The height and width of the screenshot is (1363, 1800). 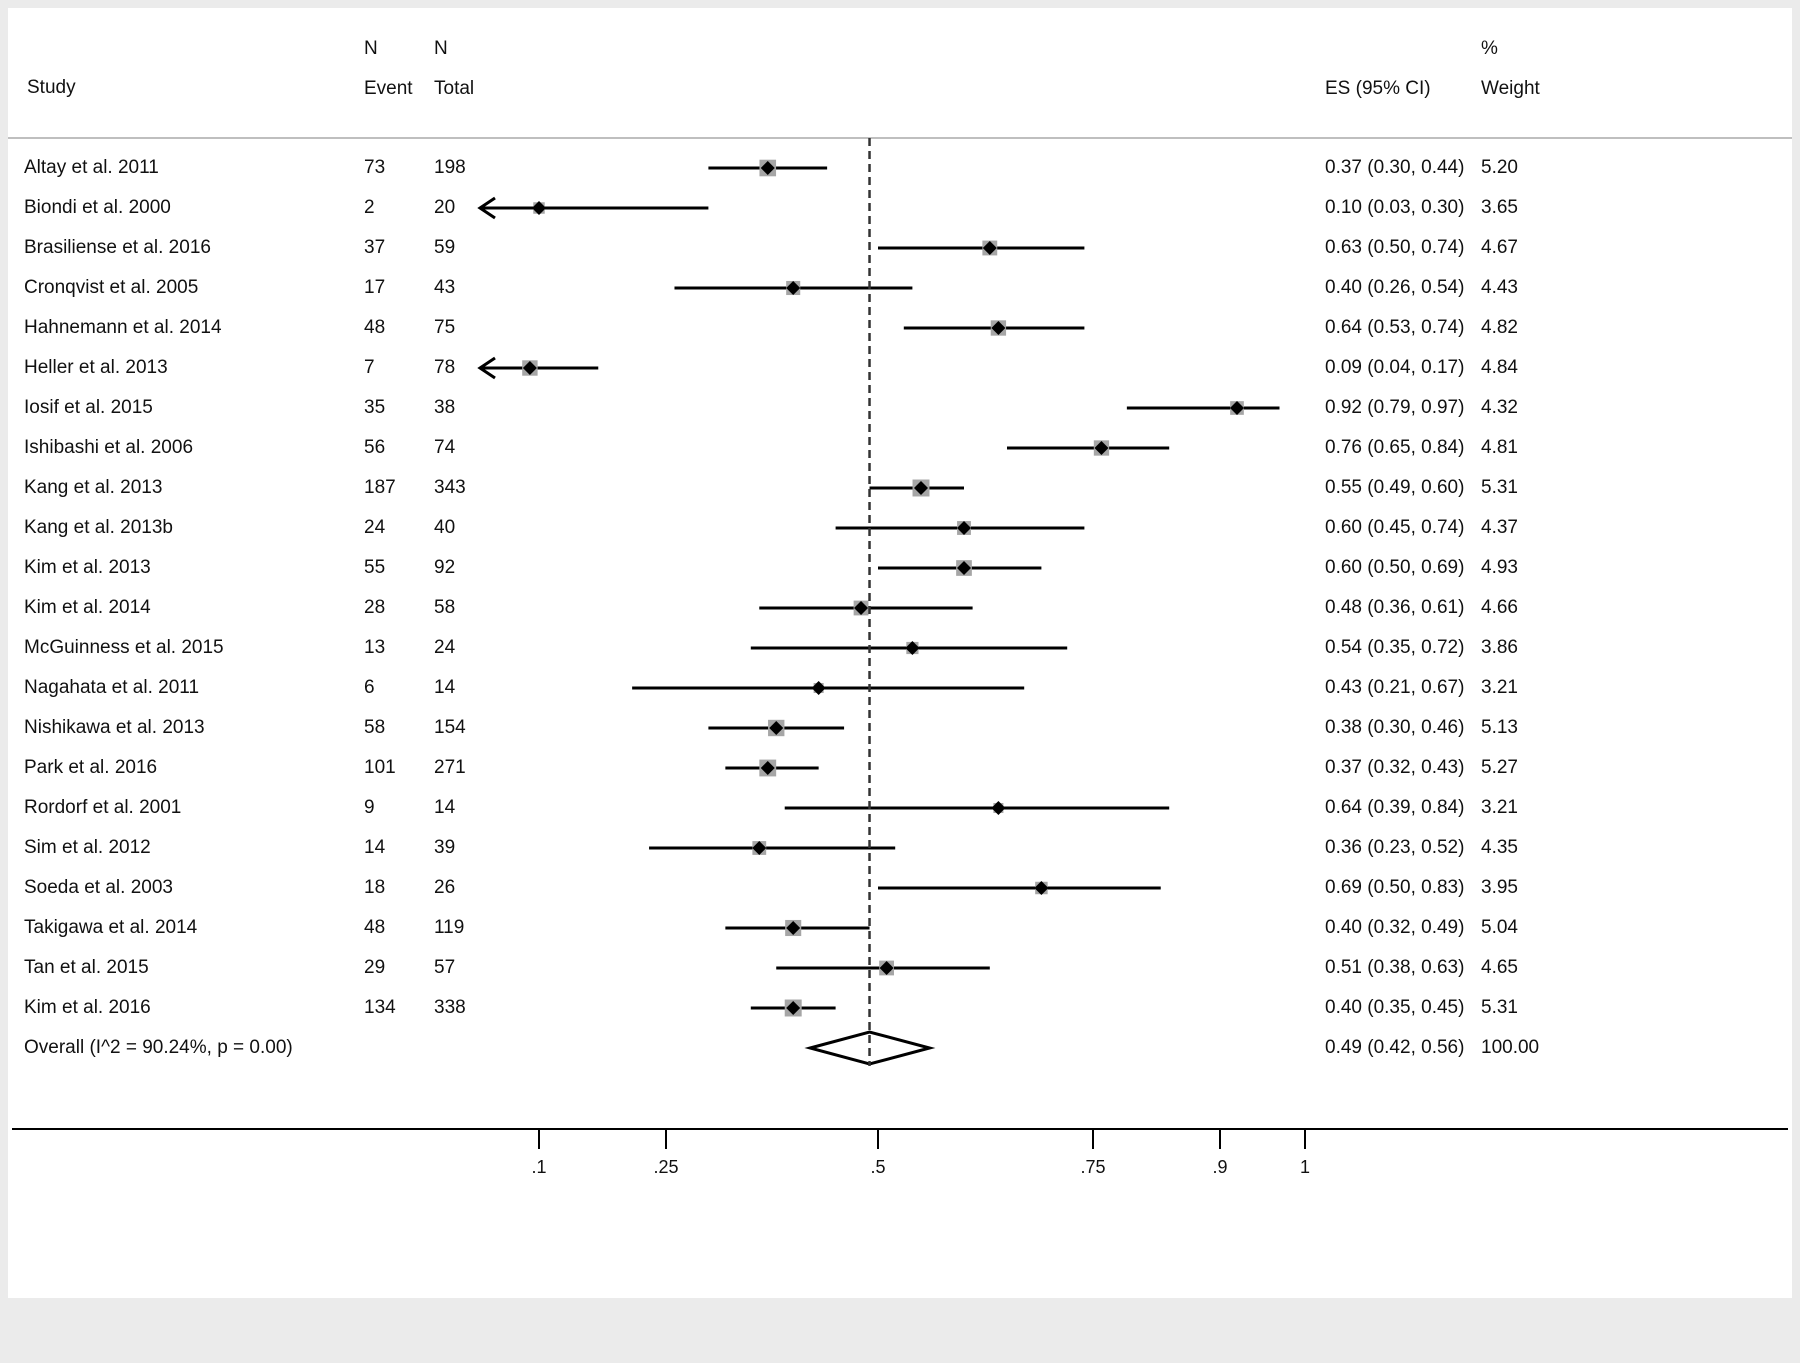 What do you see at coordinates (665, 1167) in the screenshot?
I see `x-tick-label: .25` at bounding box center [665, 1167].